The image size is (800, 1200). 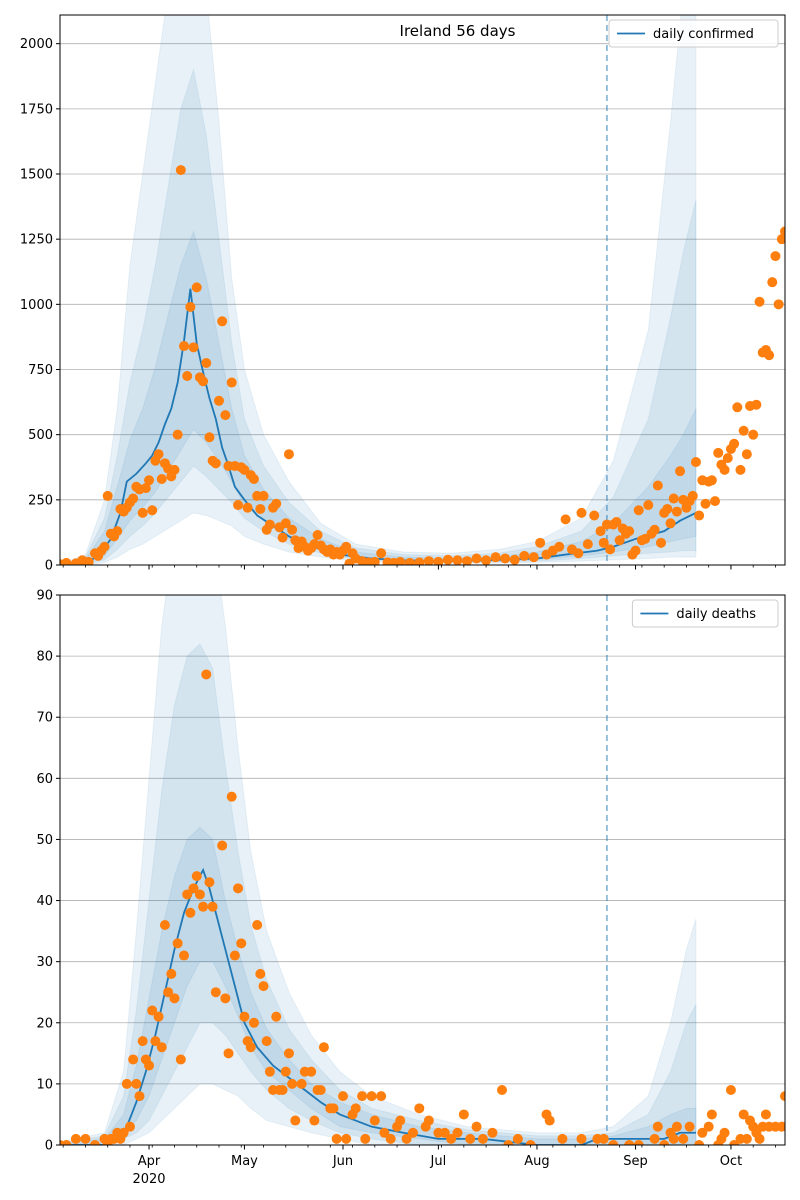 I want to click on y-tick-label: 500, so click(x=40, y=435).